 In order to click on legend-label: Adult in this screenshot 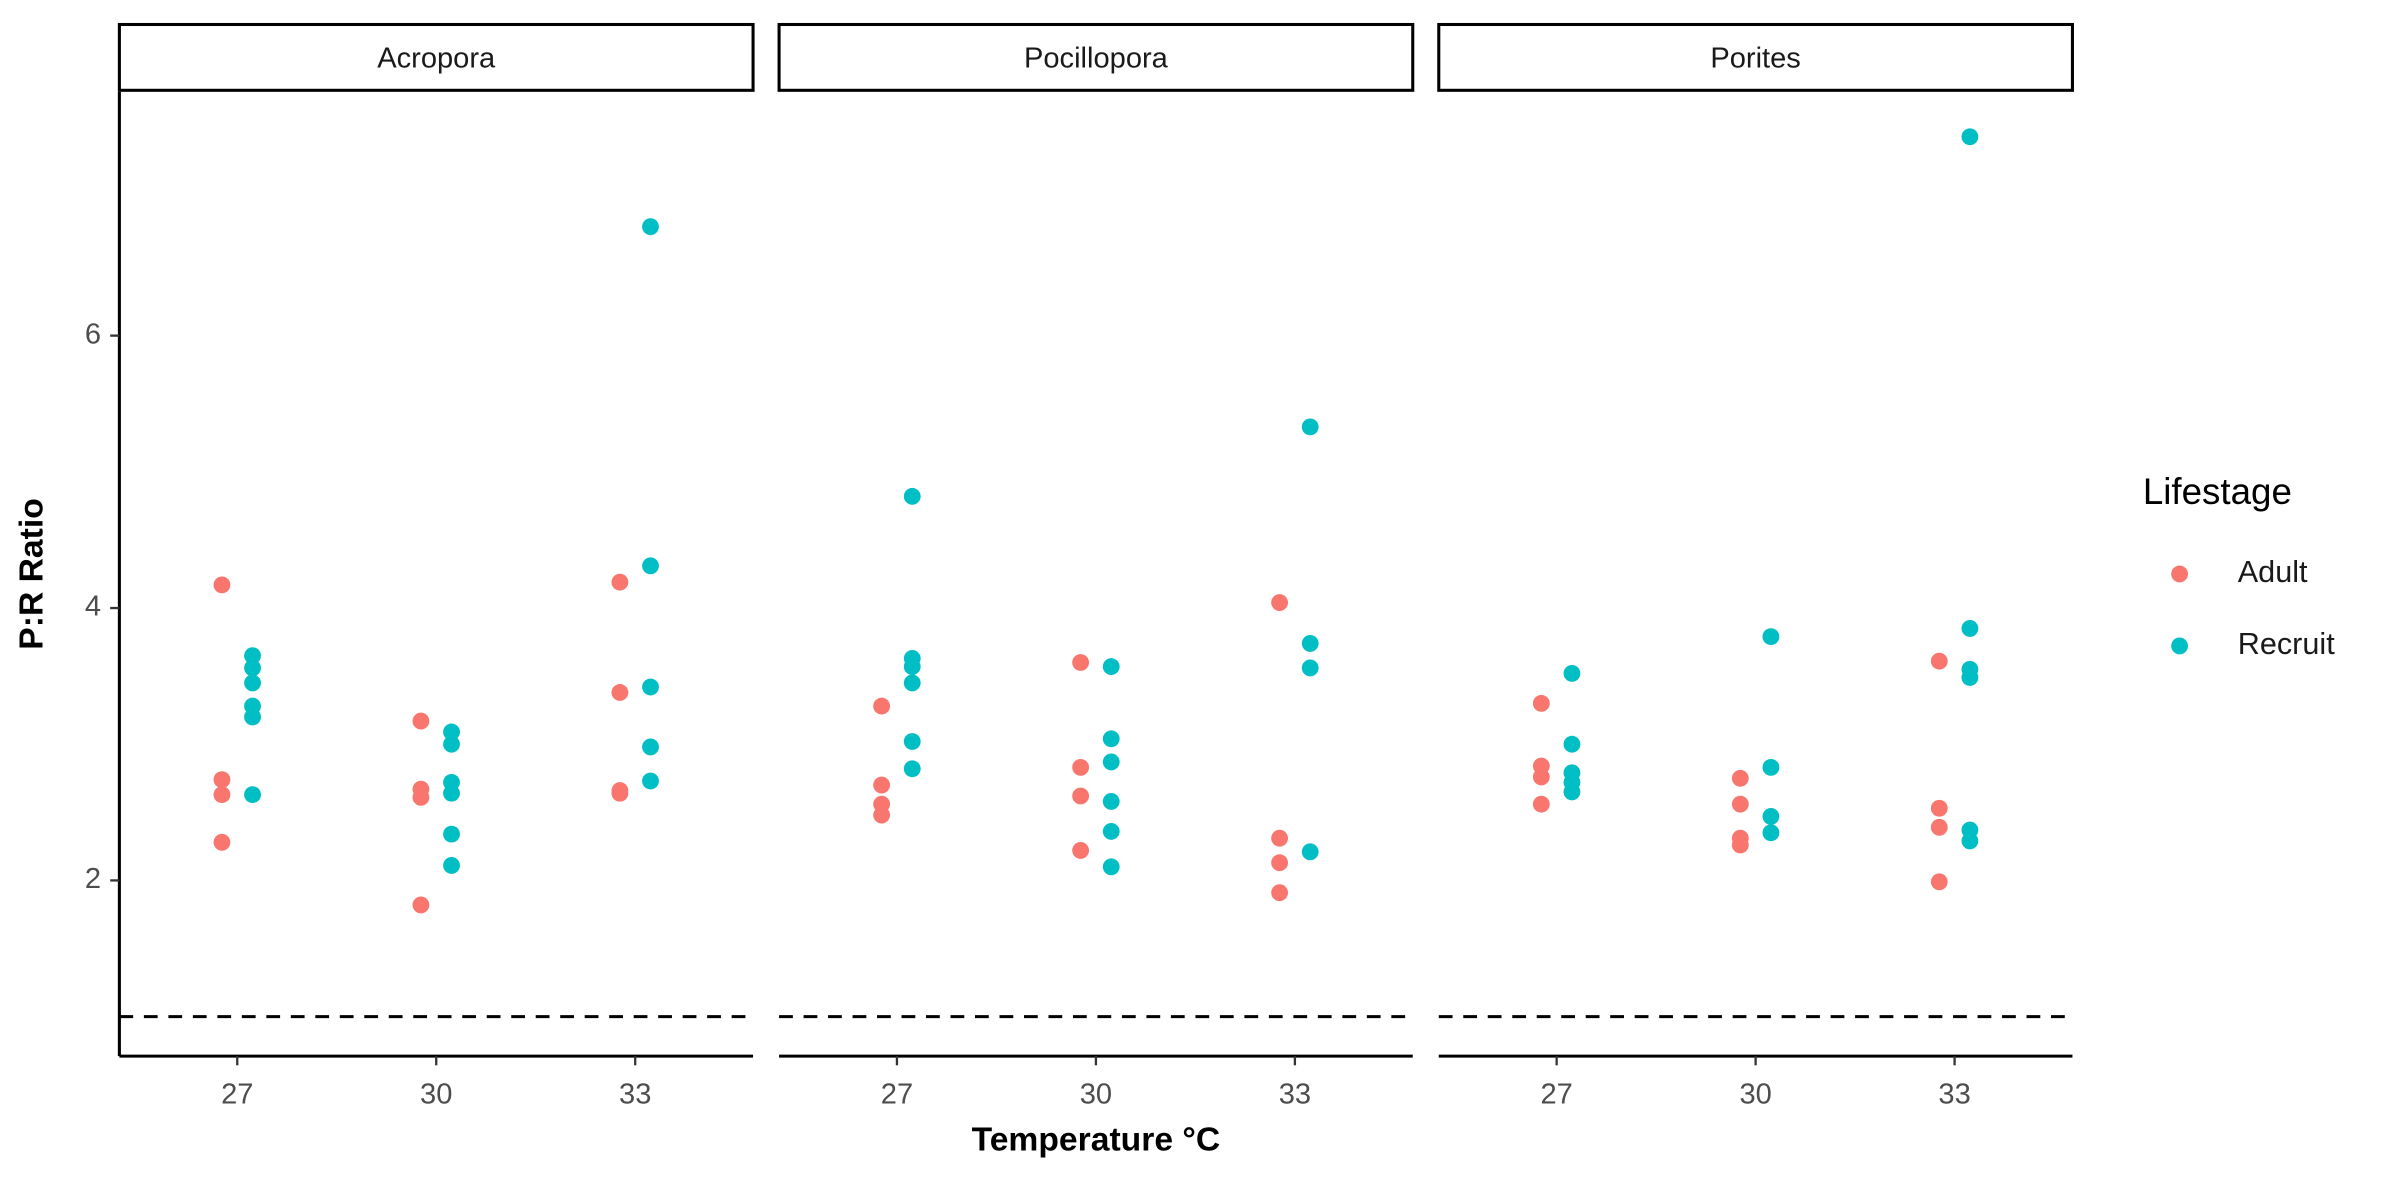, I will do `click(2273, 572)`.